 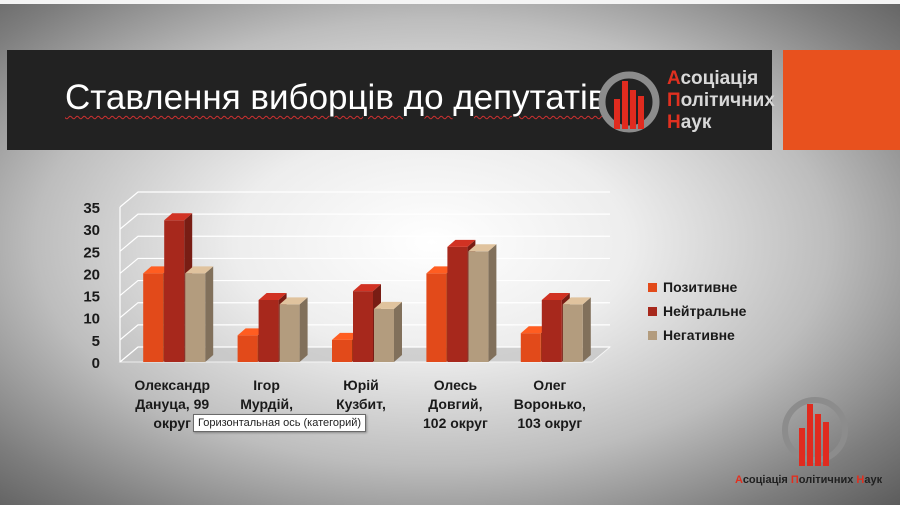 What do you see at coordinates (336, 97) in the screenshot?
I see `slide-title: Ставлення виборців до депутатів` at bounding box center [336, 97].